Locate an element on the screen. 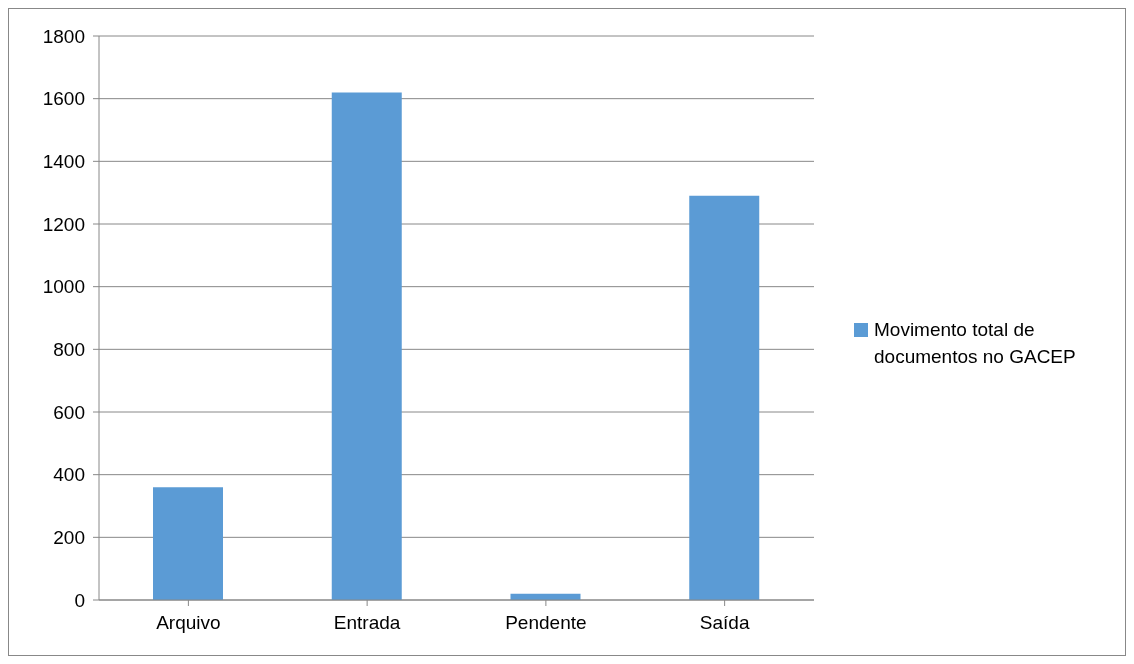  legend-label: Movimento total de documentos no GACEP is located at coordinates (975, 343).